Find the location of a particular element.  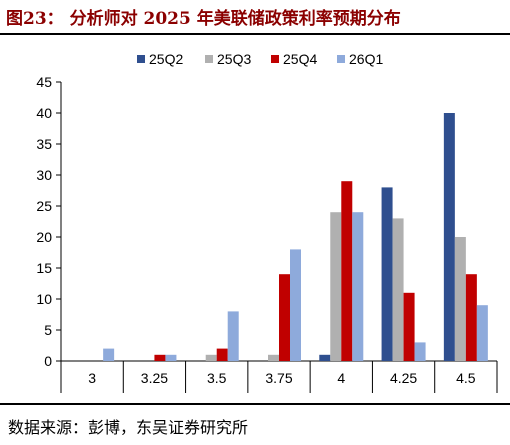

y-tick-label: 0 is located at coordinates (48, 361).